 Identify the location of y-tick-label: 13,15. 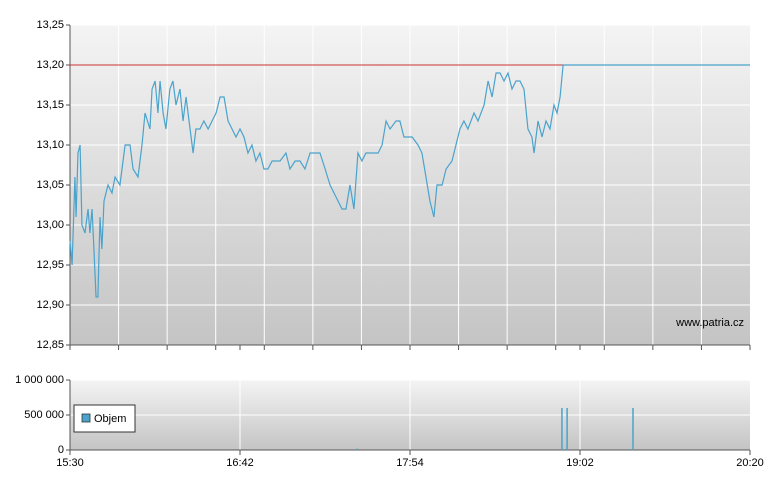
(50, 105).